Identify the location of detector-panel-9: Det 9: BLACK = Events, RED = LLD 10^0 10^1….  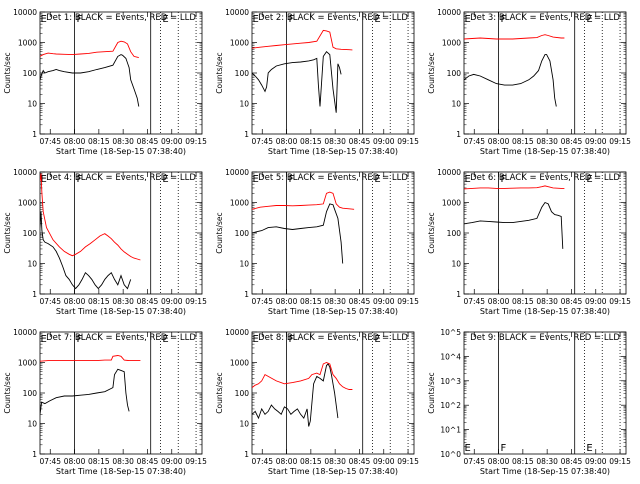
(529, 402).